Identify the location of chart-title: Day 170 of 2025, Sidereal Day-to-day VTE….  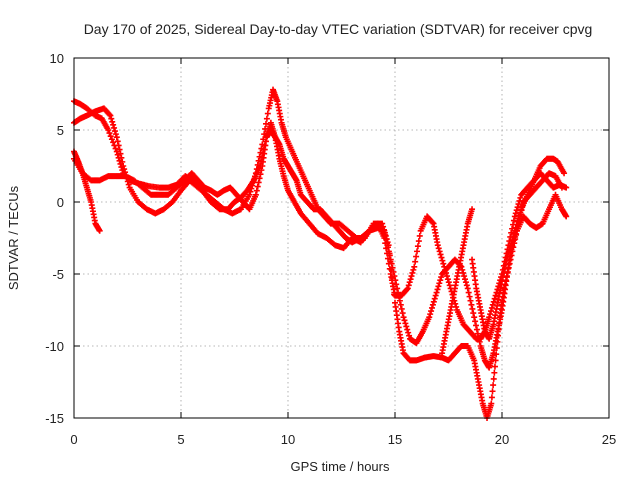
(338, 29).